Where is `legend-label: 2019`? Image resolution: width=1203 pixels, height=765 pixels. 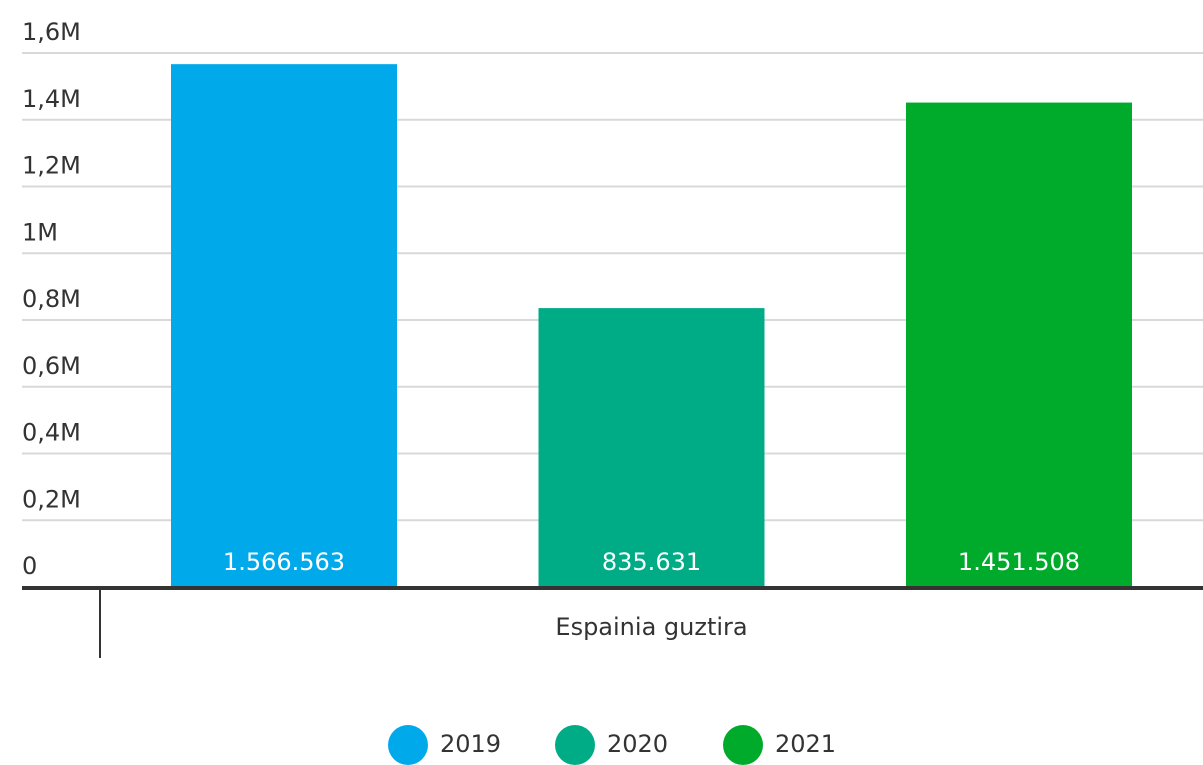
legend-label: 2019 is located at coordinates (470, 744).